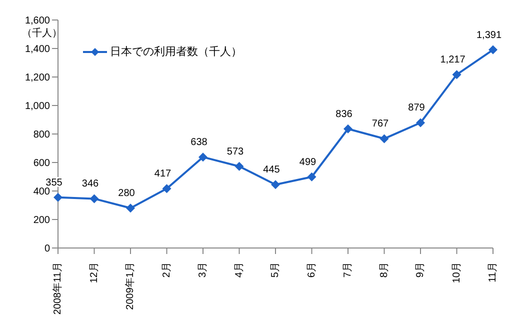 This screenshot has height=336, width=512. I want to click on x-tick-label: 10月, so click(456, 273).